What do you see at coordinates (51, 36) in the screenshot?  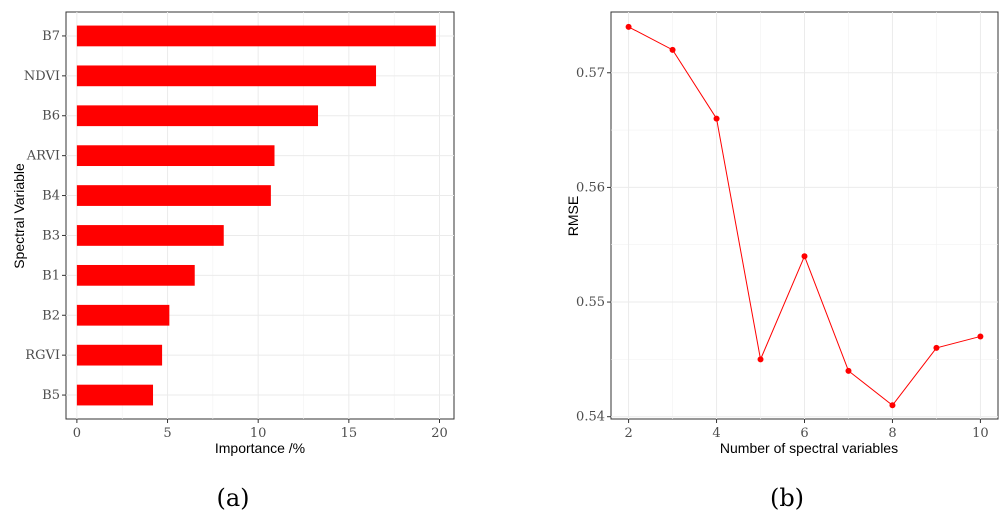 I see `y-tick-label: B7` at bounding box center [51, 36].